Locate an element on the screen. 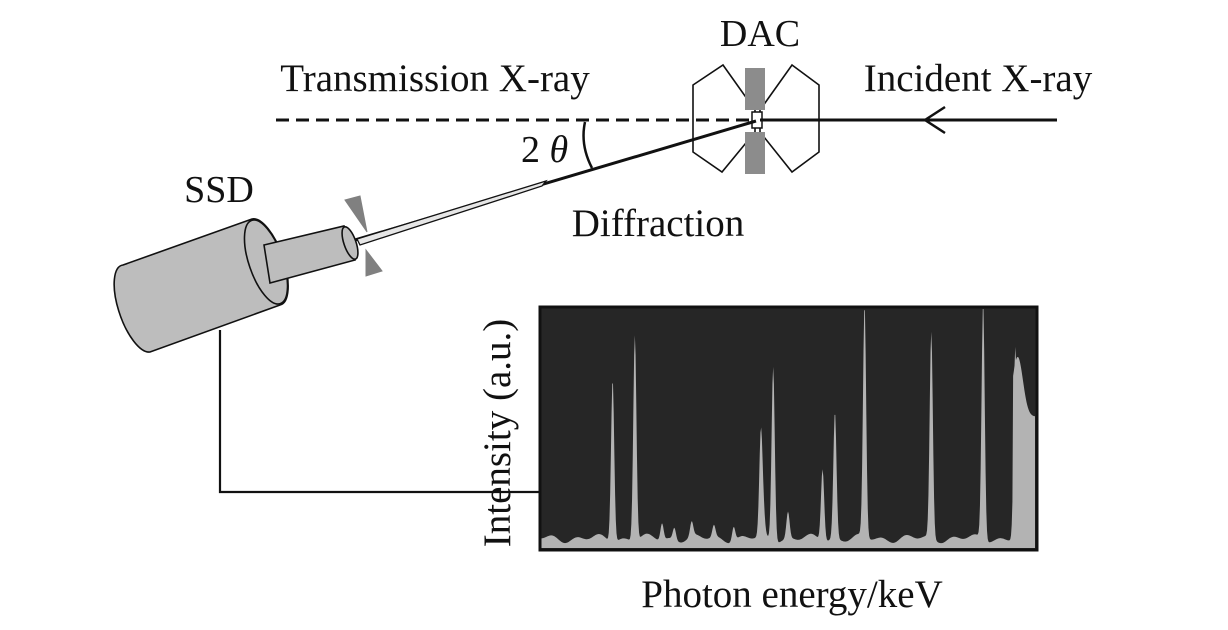 This screenshot has width=1228, height=630. dac-gasket-top is located at coordinates (755, 89).